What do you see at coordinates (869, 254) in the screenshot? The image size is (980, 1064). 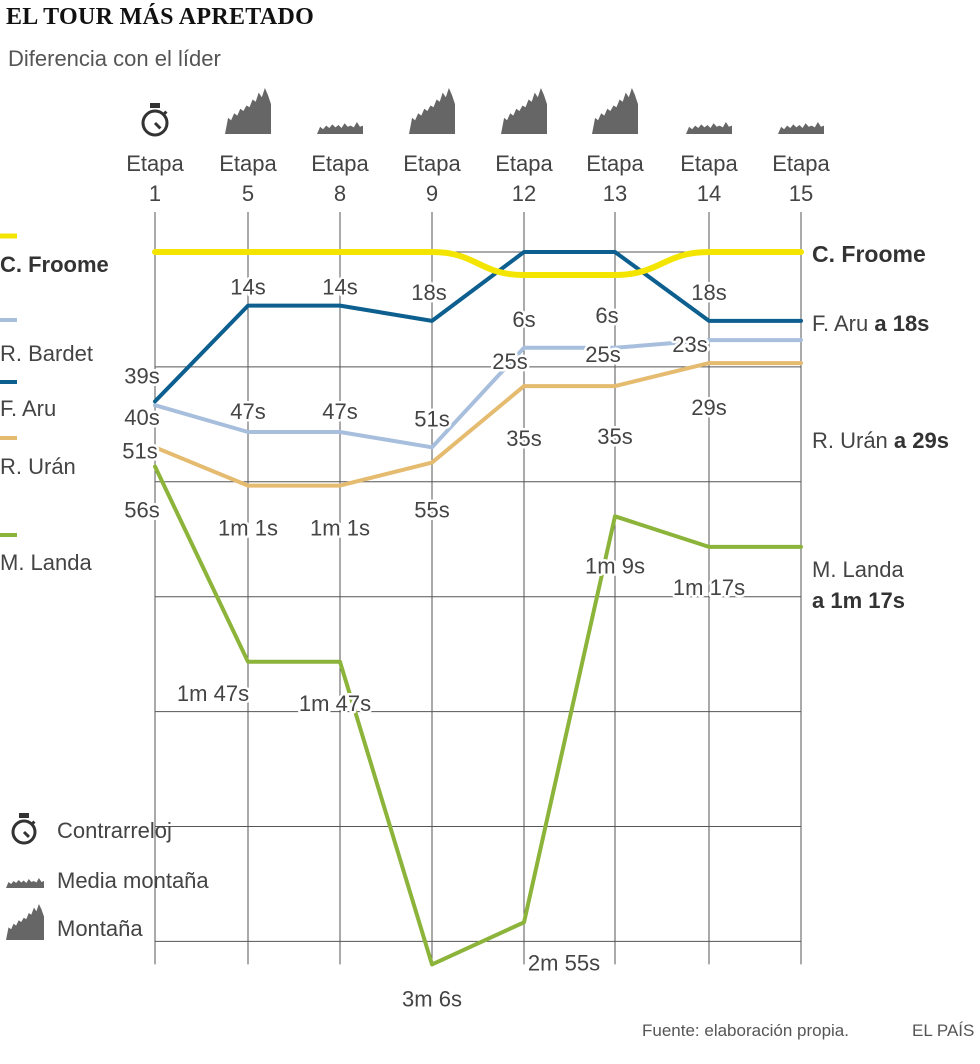 I see `end-label-name: C. Froome` at bounding box center [869, 254].